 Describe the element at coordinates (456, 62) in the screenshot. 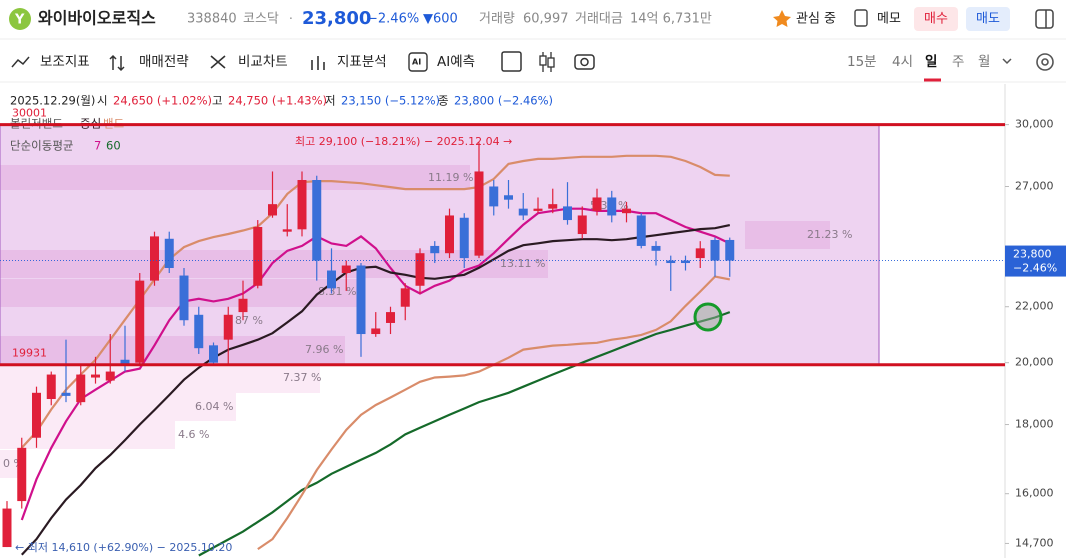

I see `tool-button: AI예측` at that location.